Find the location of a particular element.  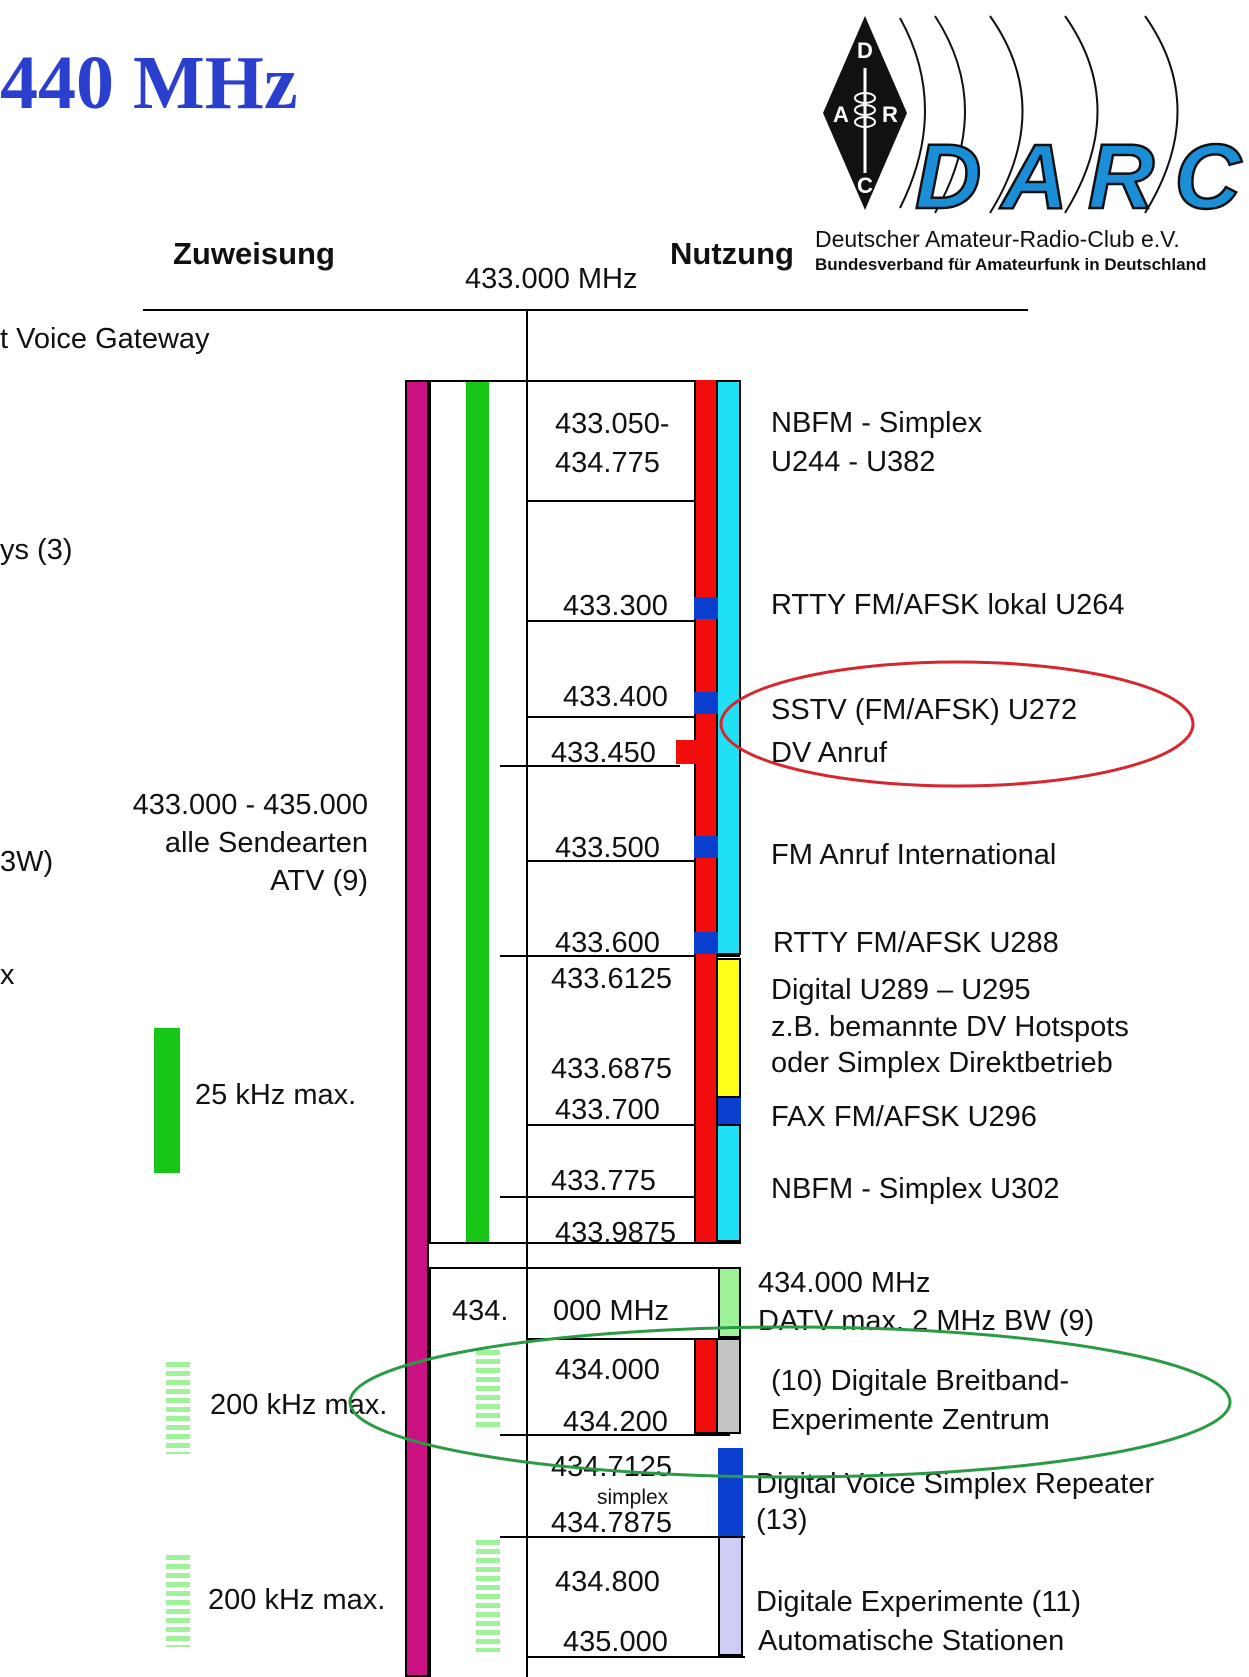

gray-broadband-bar is located at coordinates (729, 1386).